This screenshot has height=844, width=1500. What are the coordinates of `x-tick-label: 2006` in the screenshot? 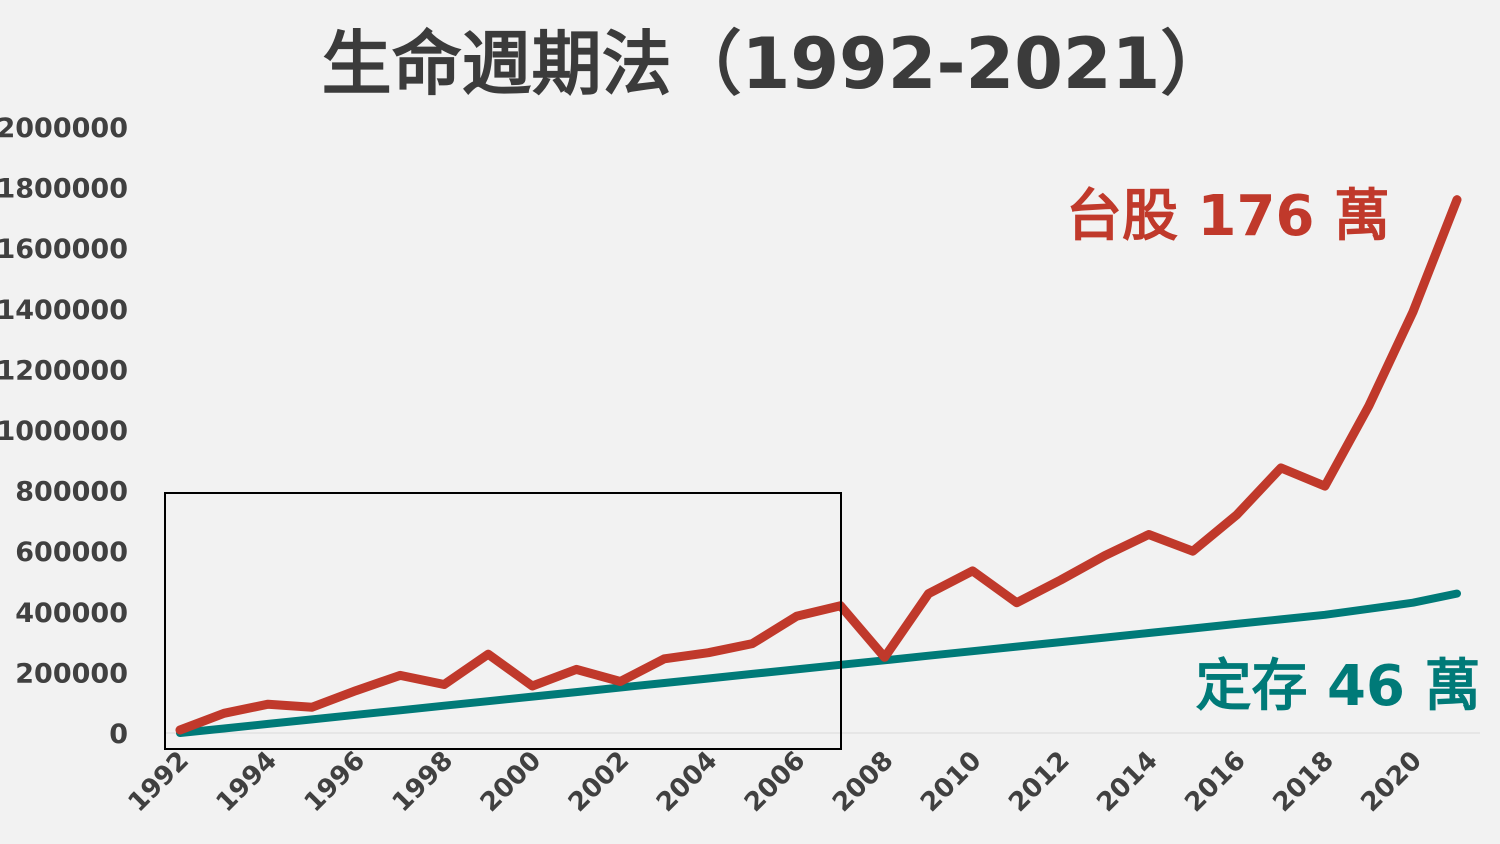 It's located at (775, 782).